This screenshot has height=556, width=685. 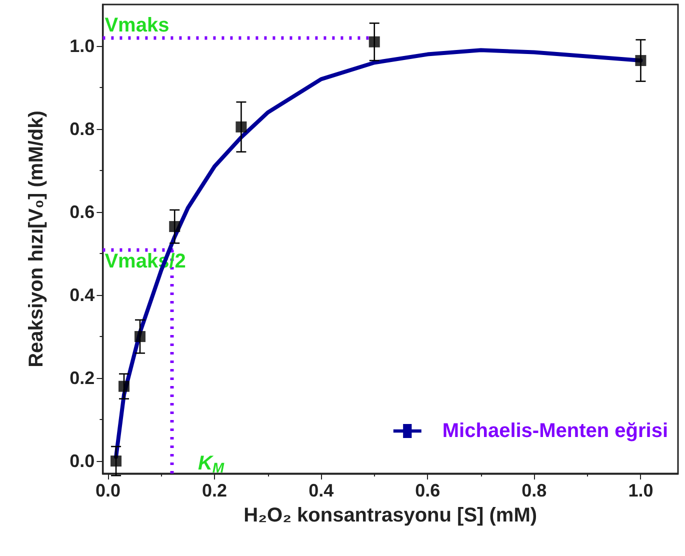 I want to click on y-tick-label: 0.6, so click(x=82, y=212).